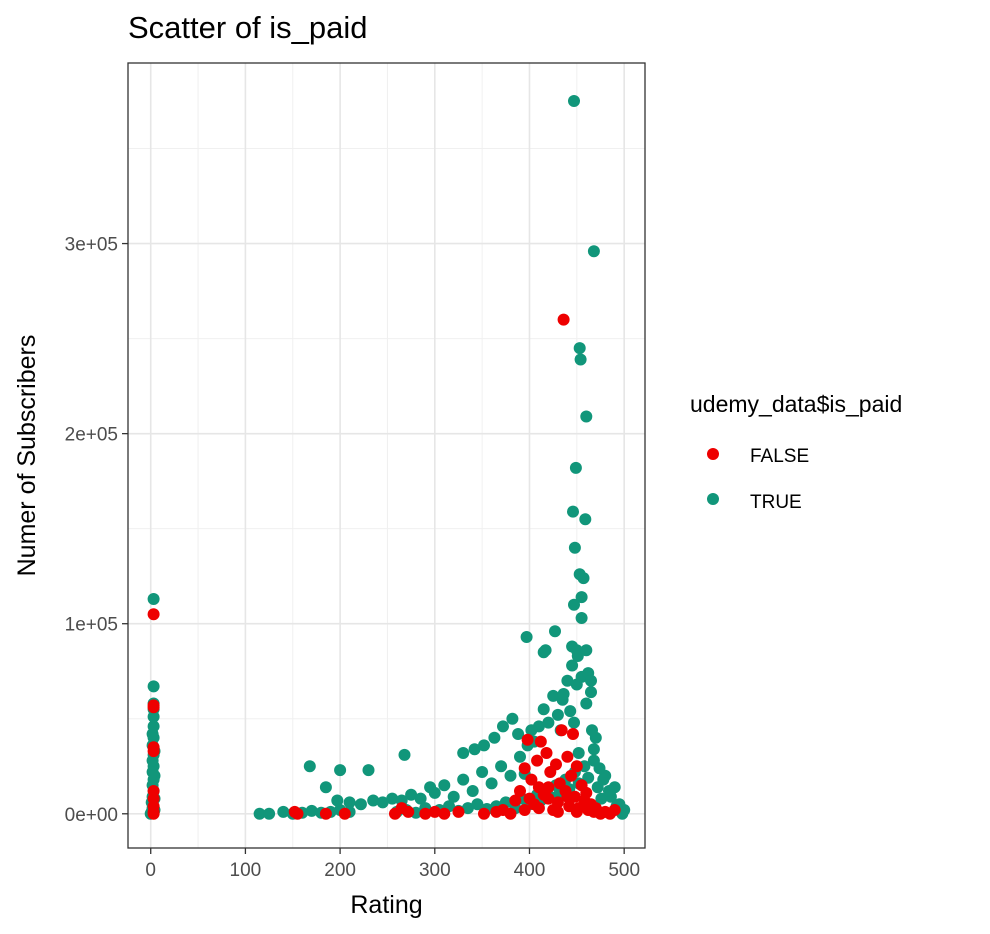 The height and width of the screenshot is (934, 990). Describe the element at coordinates (91, 245) in the screenshot. I see `y-tick-label: 3e+05` at that location.